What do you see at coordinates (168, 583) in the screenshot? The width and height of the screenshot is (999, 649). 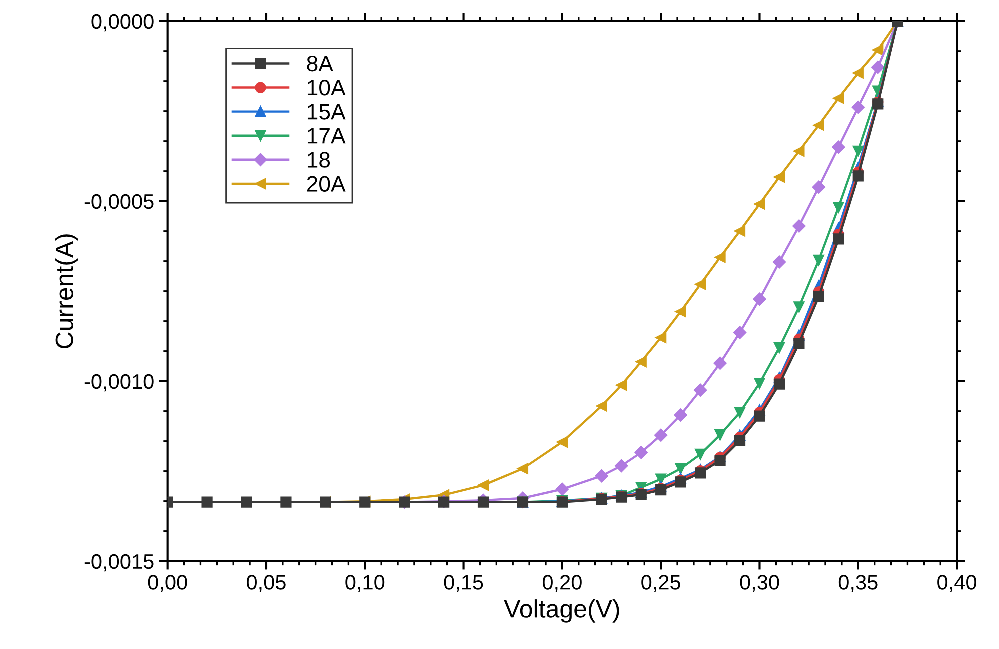 I see `x-tick-label: 0,00` at bounding box center [168, 583].